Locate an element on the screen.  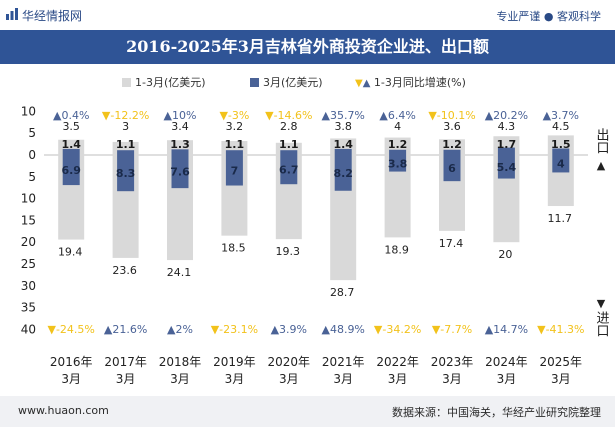
label-import-ytd: 23.6 is located at coordinates (124, 270).